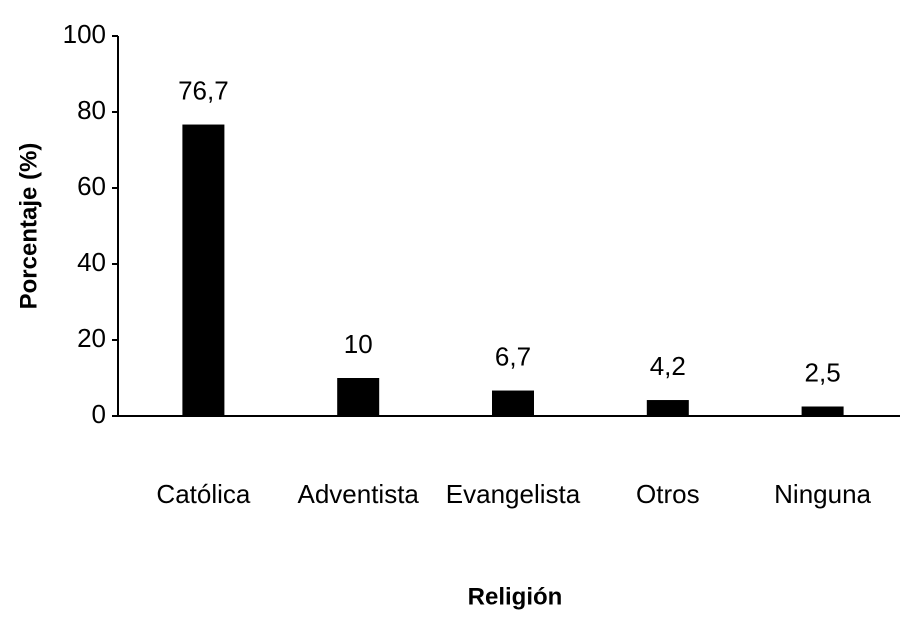  Describe the element at coordinates (84, 34) in the screenshot. I see `y-tick-label: 100` at that location.